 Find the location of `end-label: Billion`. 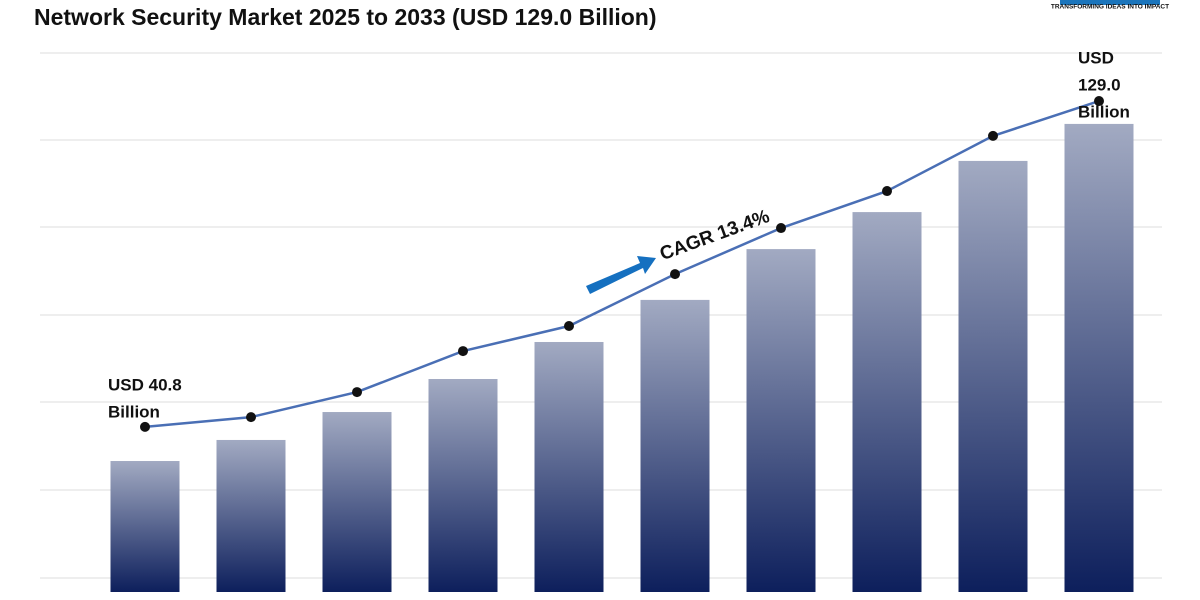

end-label: Billion is located at coordinates (1104, 111).